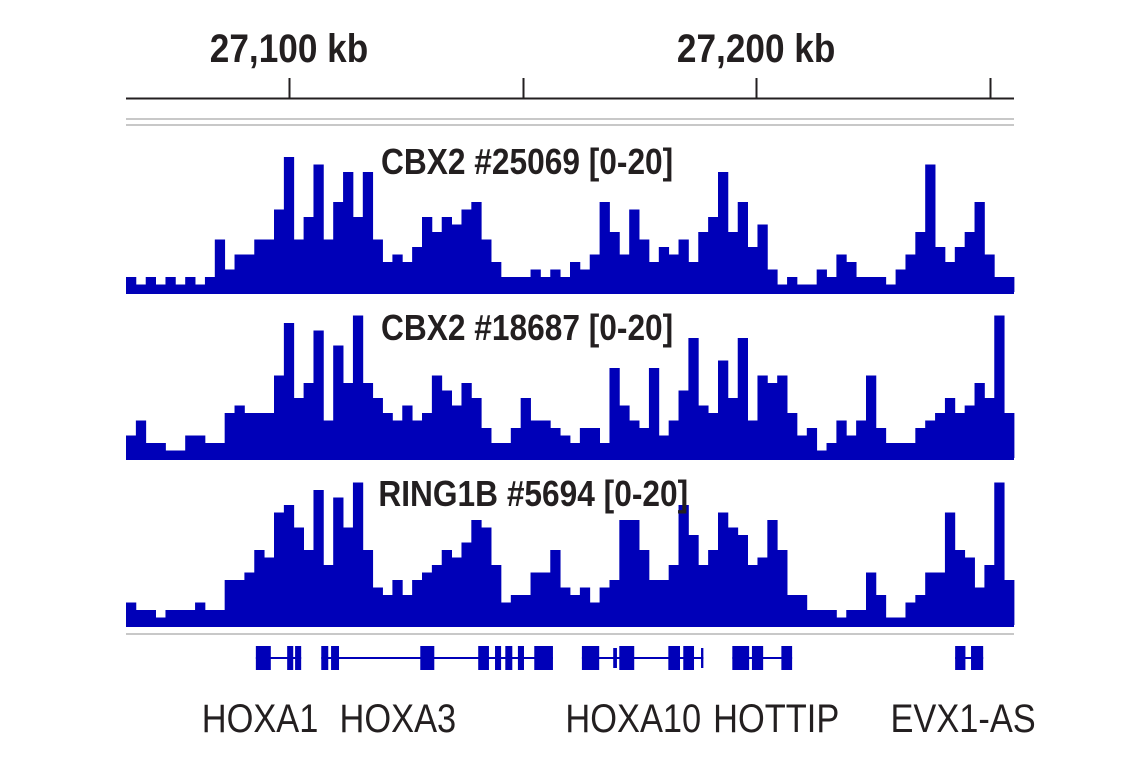 The width and height of the screenshot is (1141, 768). I want to click on gene-annotation-track, so click(619, 658).